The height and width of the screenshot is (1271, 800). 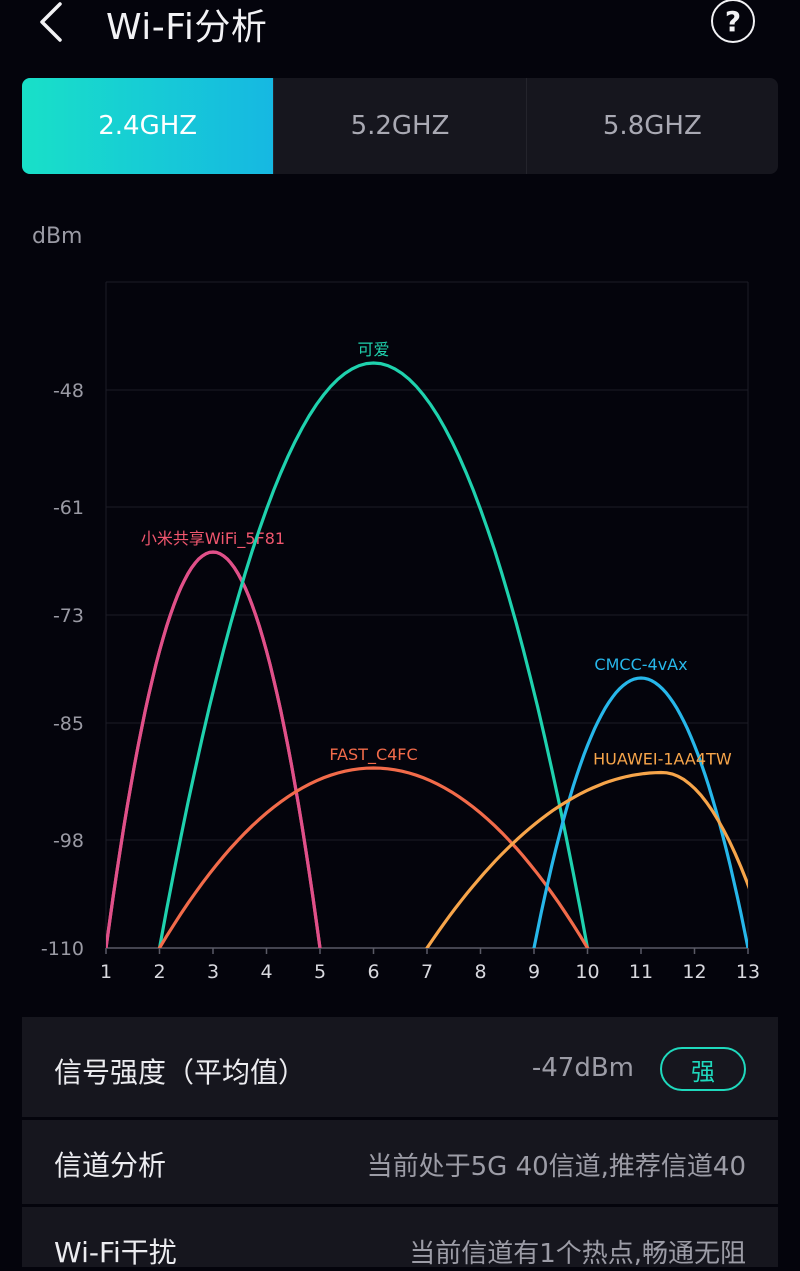 I want to click on series-label: FAST_C4FC, so click(x=373, y=755).